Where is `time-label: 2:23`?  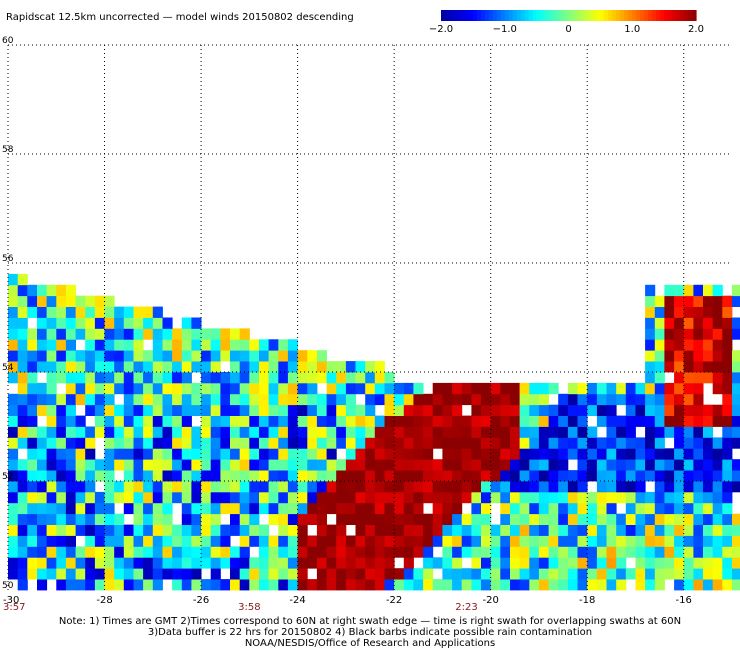
time-label: 2:23 is located at coordinates (466, 607).